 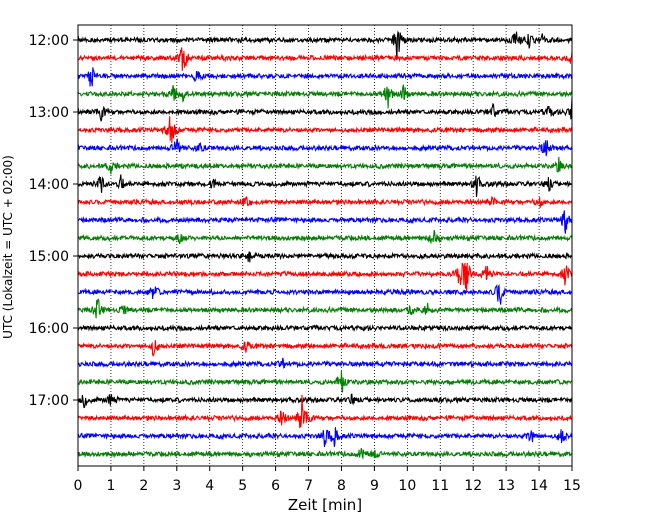 What do you see at coordinates (539, 486) in the screenshot?
I see `x-tick-label: 14` at bounding box center [539, 486].